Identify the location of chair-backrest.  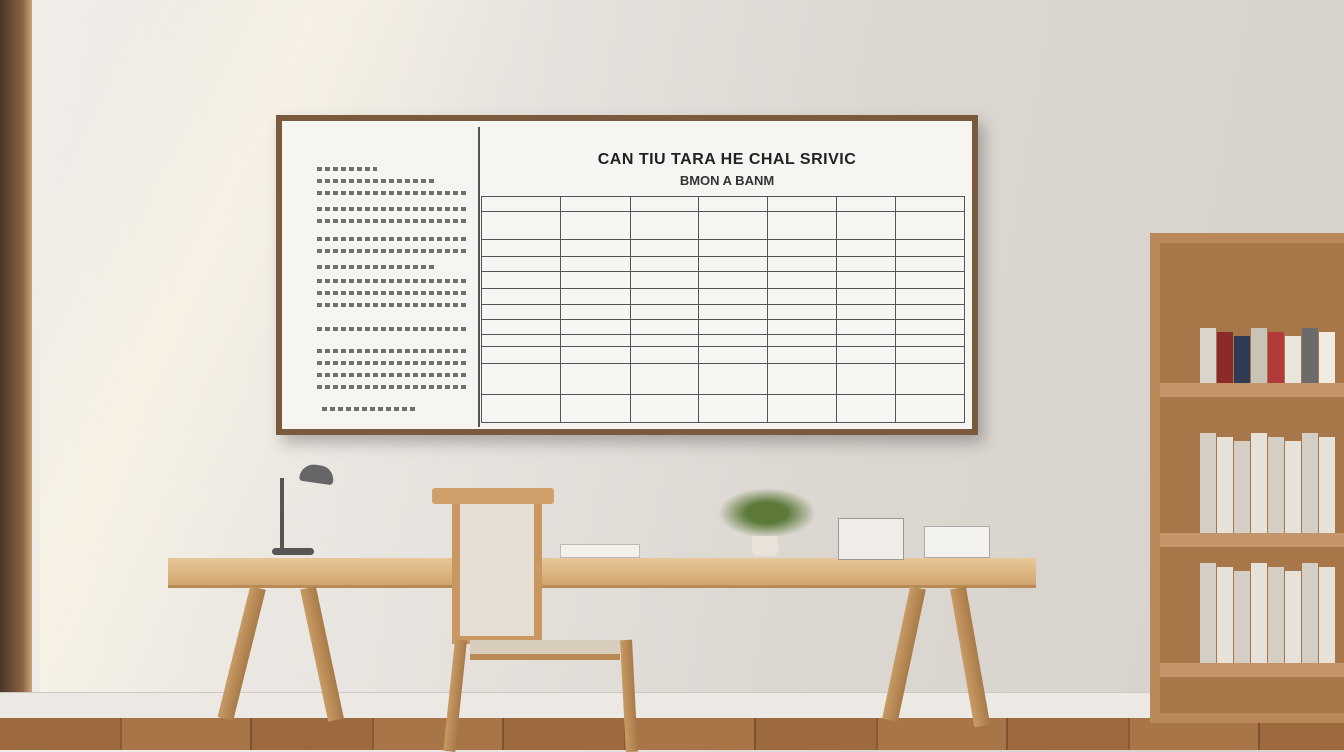
(493, 496).